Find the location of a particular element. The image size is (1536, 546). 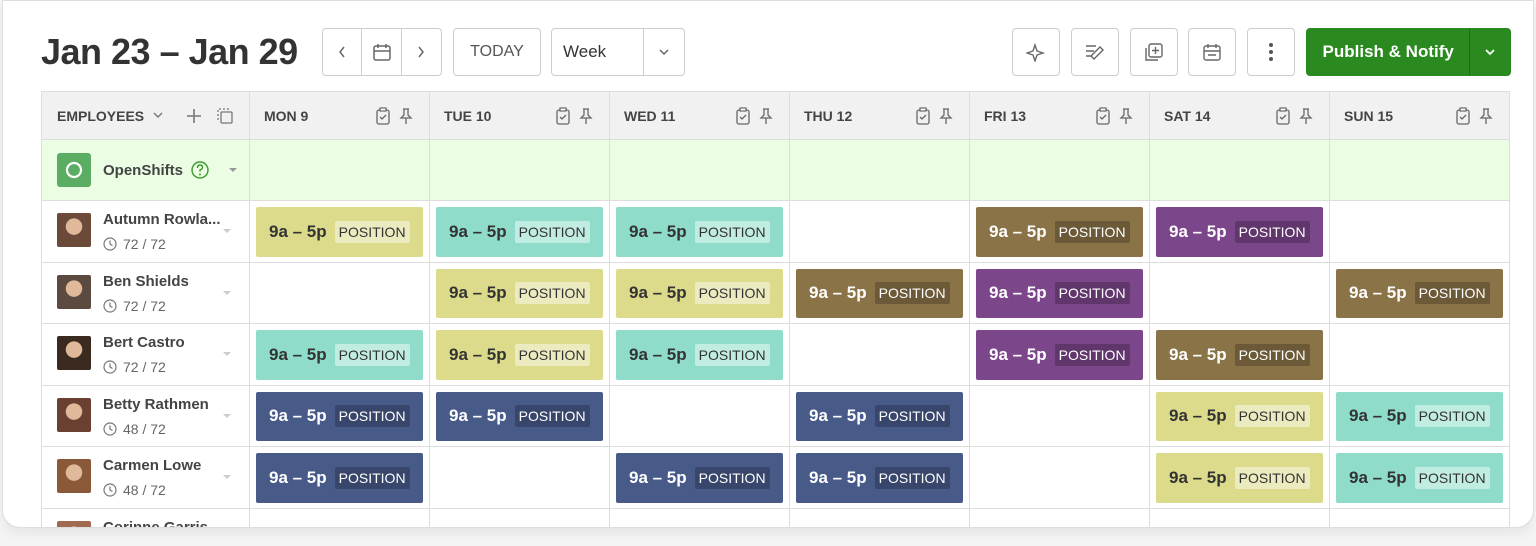

employee-avatar is located at coordinates (74, 523).